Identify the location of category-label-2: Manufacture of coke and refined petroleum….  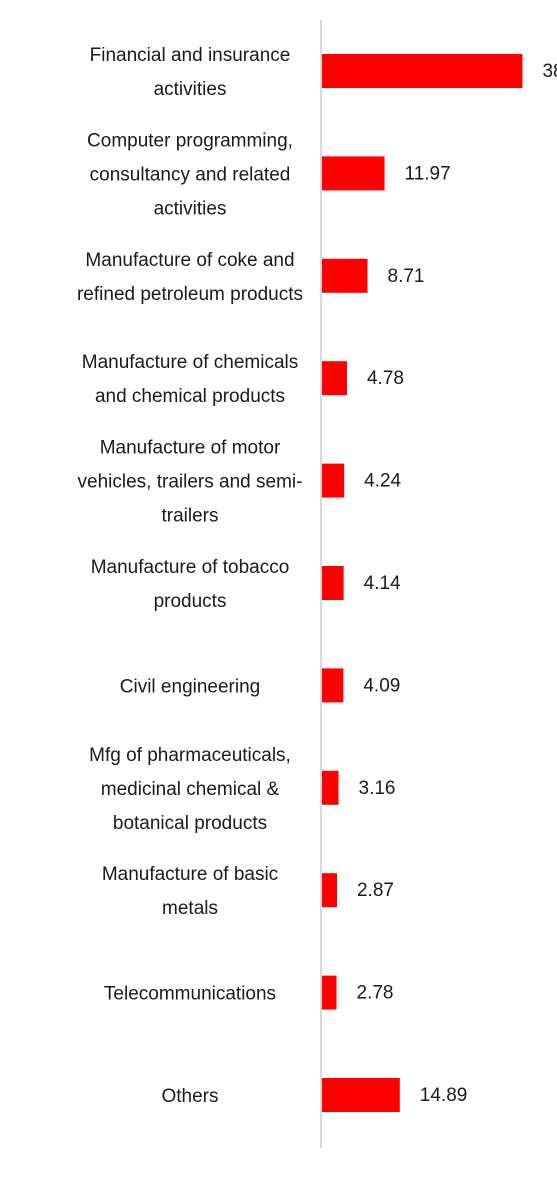
(190, 277).